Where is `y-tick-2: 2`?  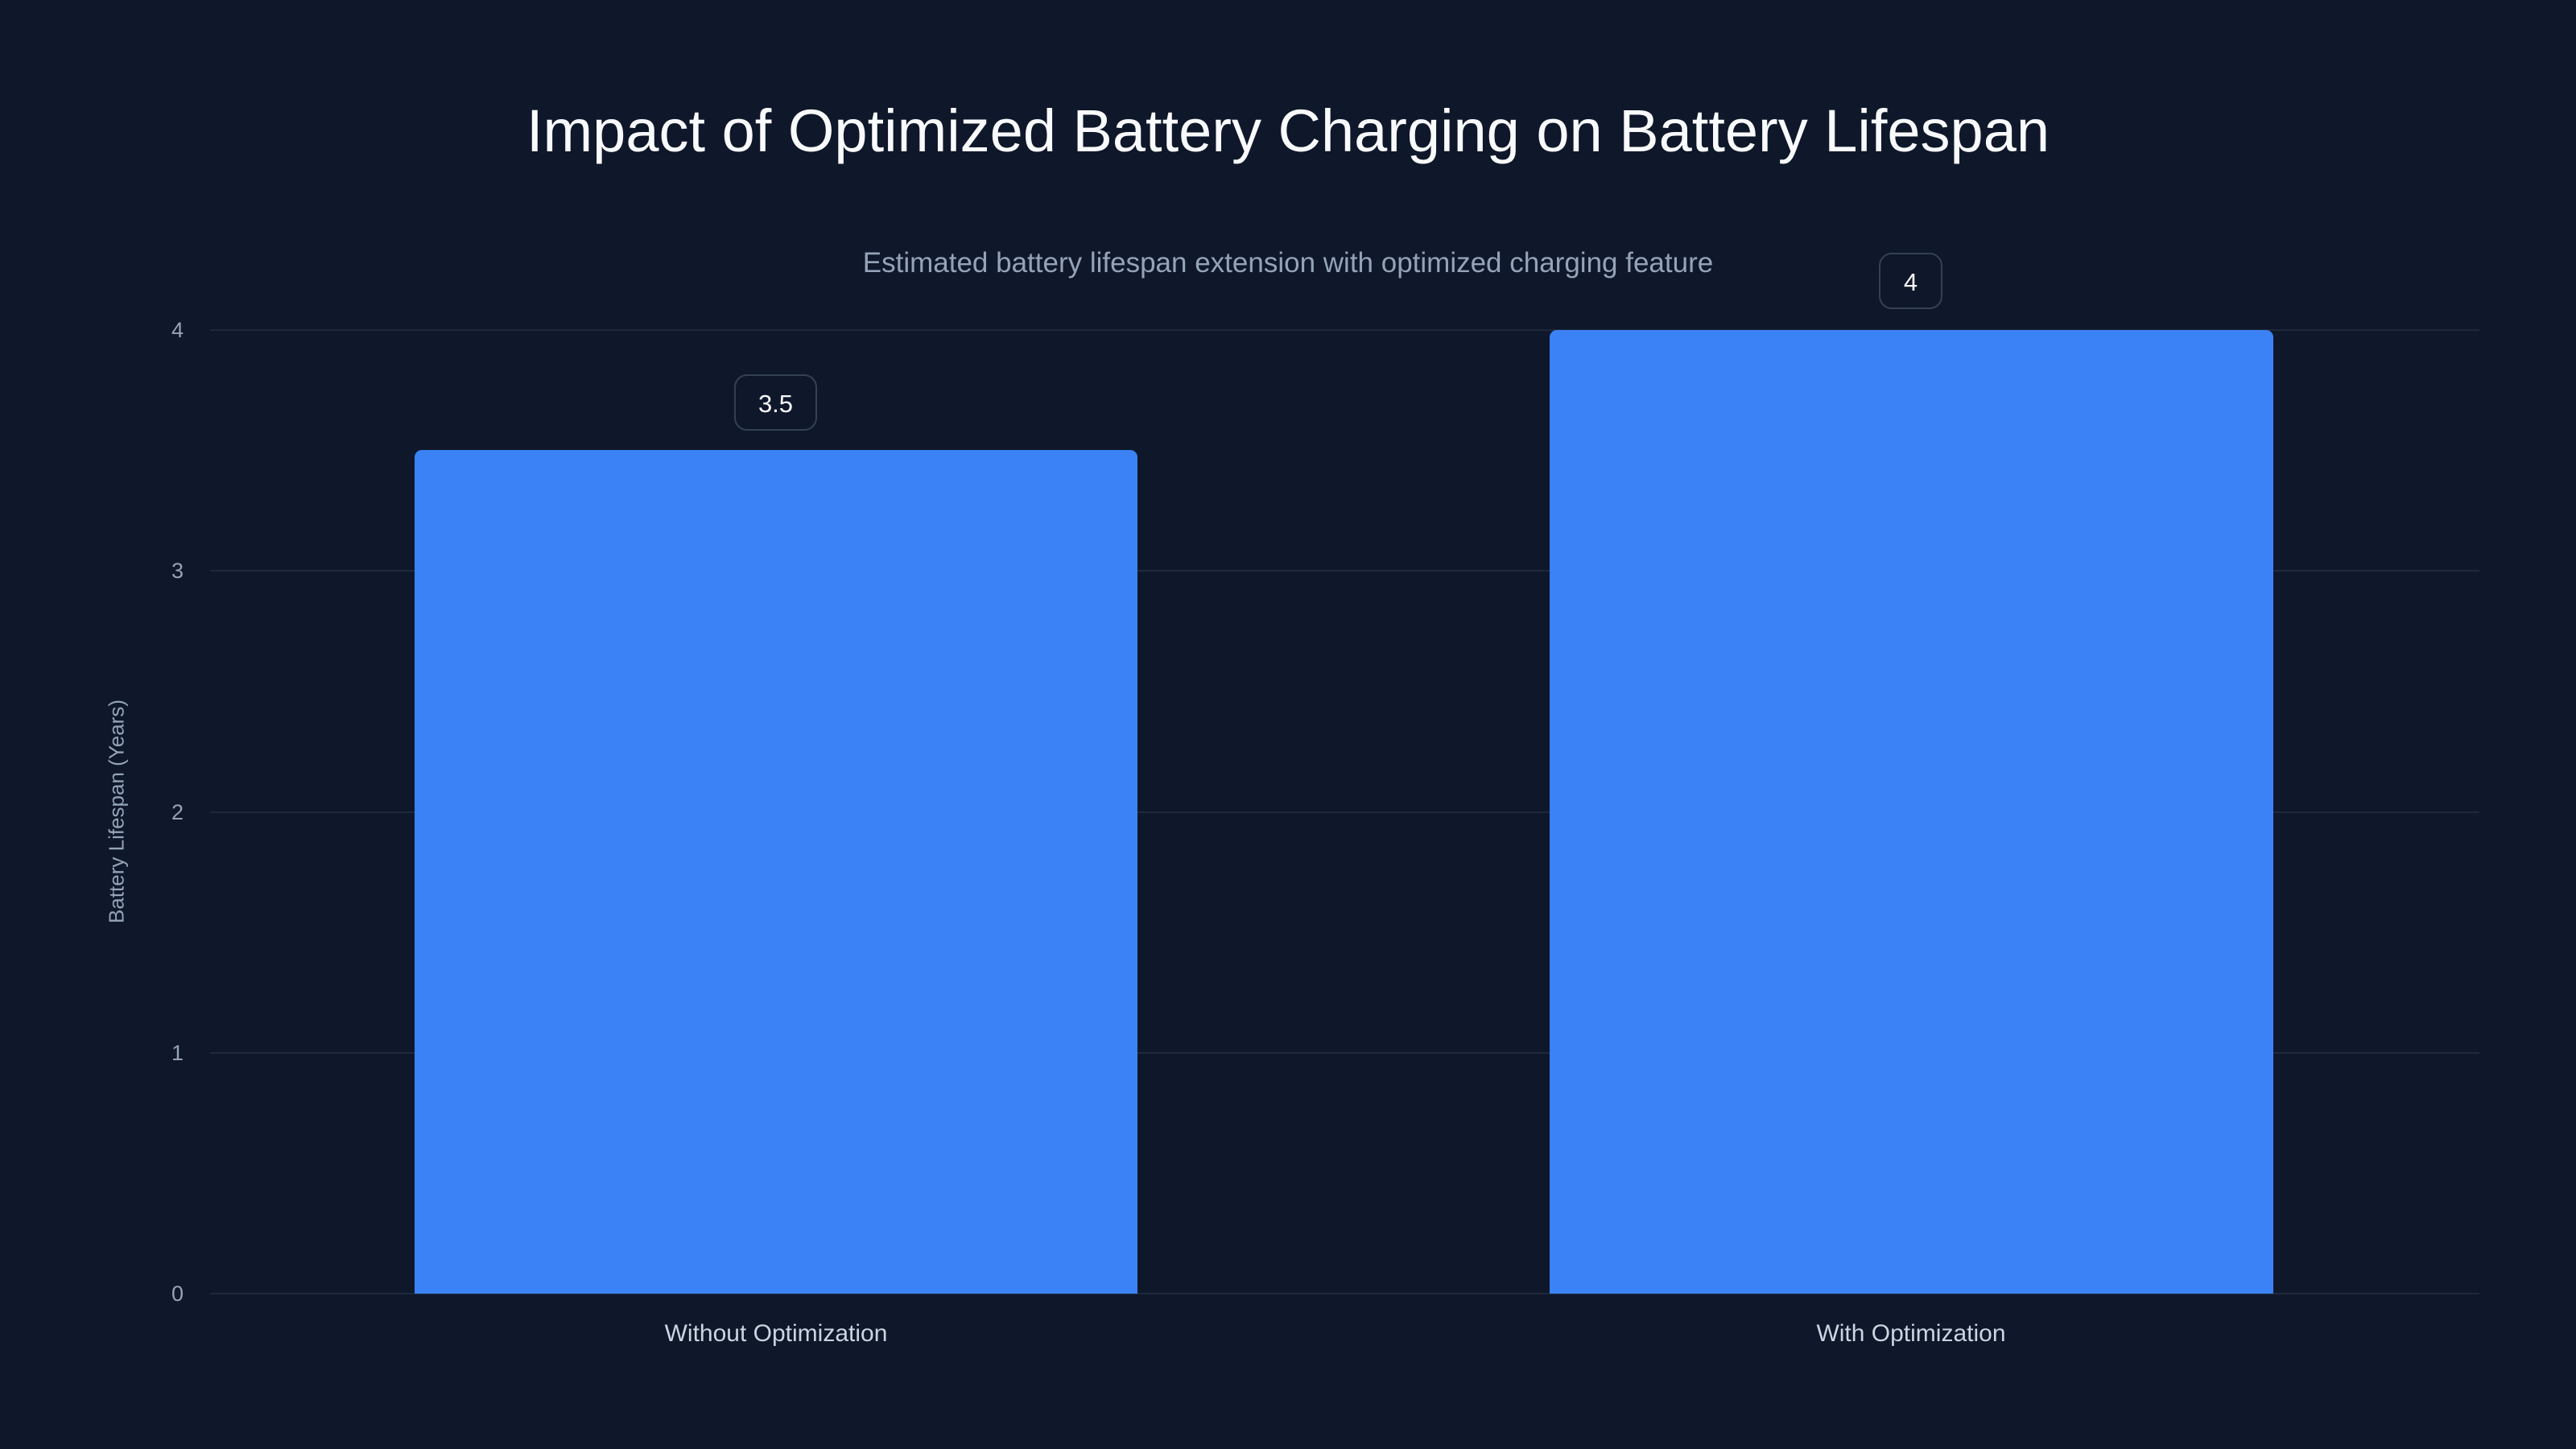 y-tick-2: 2 is located at coordinates (177, 812).